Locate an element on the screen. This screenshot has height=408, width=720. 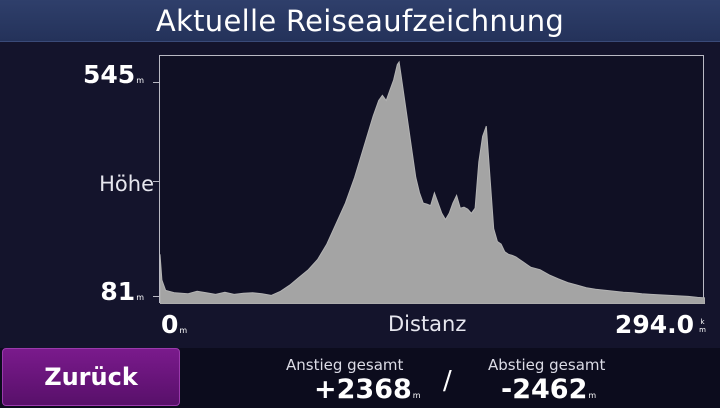
x-axis-min-label: 0m is located at coordinates (174, 324).